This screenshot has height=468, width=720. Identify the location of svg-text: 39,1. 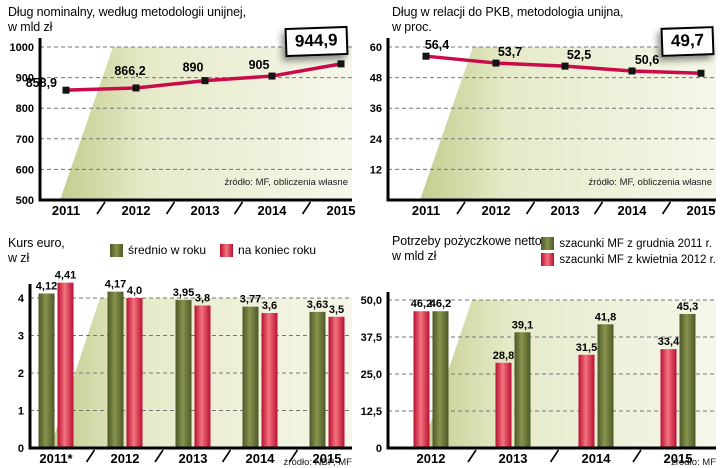
(522, 325).